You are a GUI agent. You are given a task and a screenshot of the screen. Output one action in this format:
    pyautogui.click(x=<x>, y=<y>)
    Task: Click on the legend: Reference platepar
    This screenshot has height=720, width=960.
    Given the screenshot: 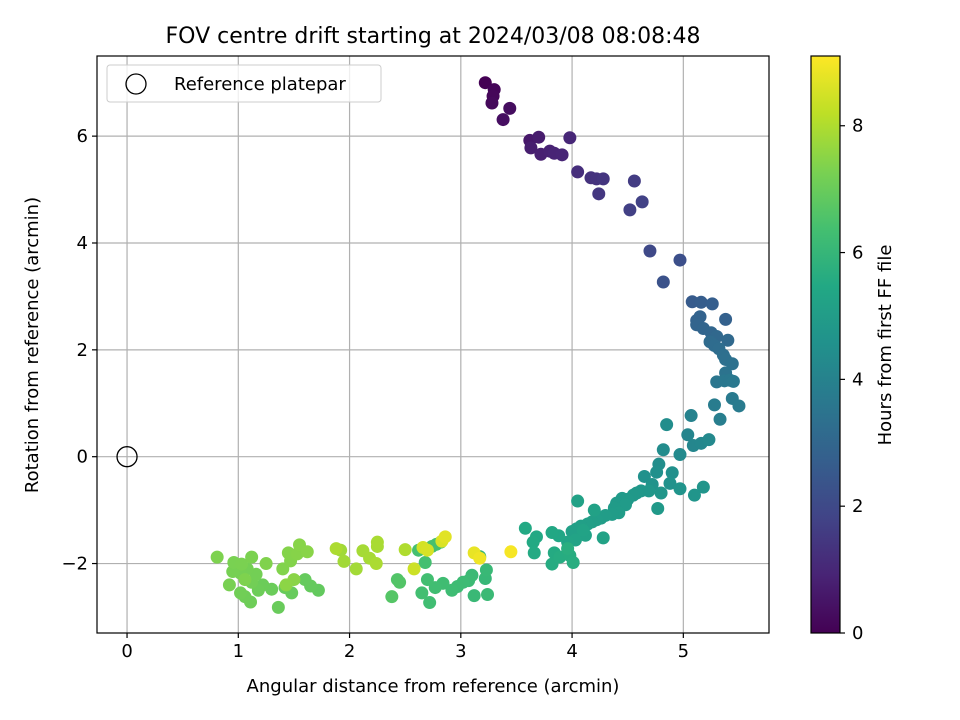 What is the action you would take?
    pyautogui.click(x=244, y=83)
    